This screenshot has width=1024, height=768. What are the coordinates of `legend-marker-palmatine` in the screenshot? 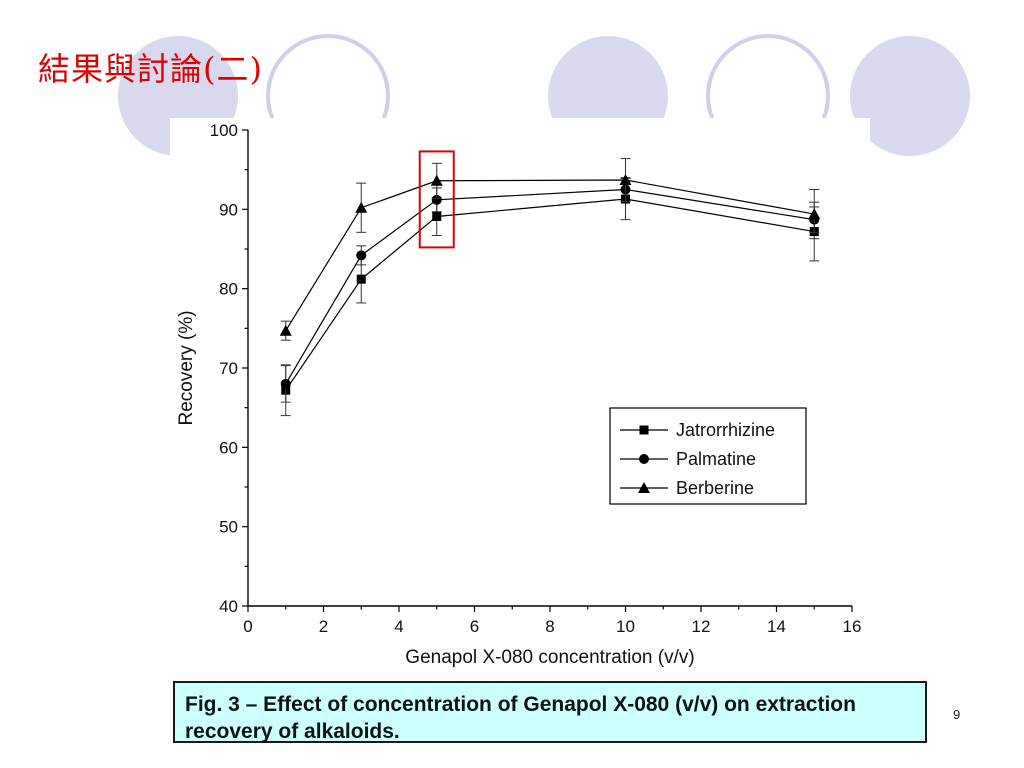 It's located at (644, 459).